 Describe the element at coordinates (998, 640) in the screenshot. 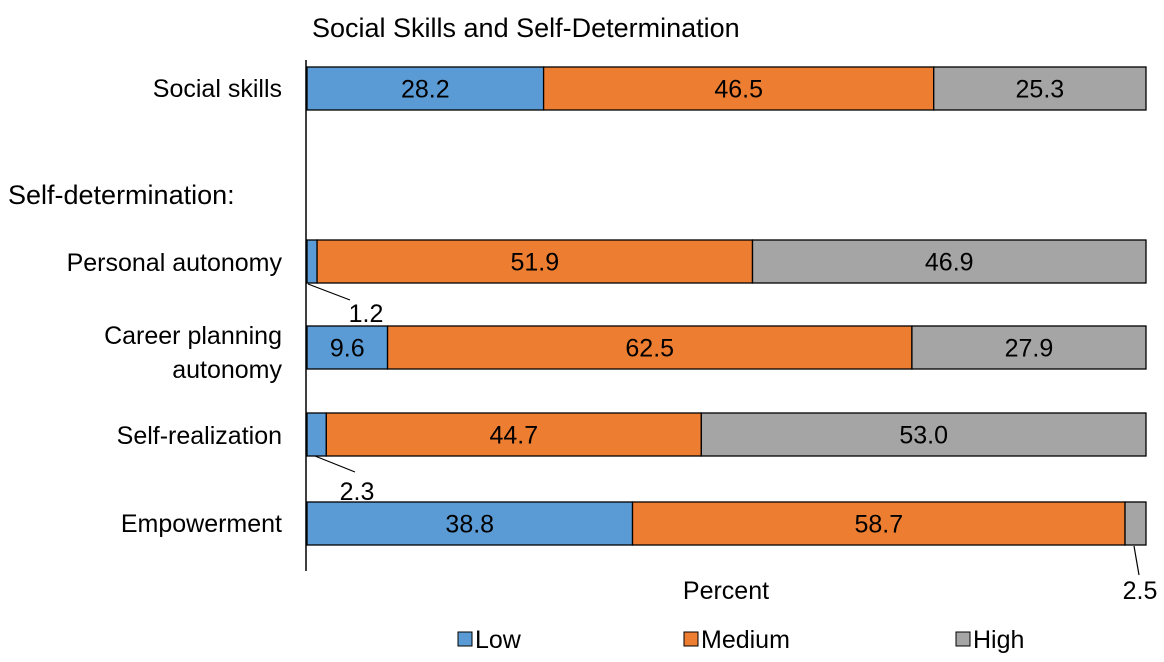

I see `legend-label-high: High` at that location.